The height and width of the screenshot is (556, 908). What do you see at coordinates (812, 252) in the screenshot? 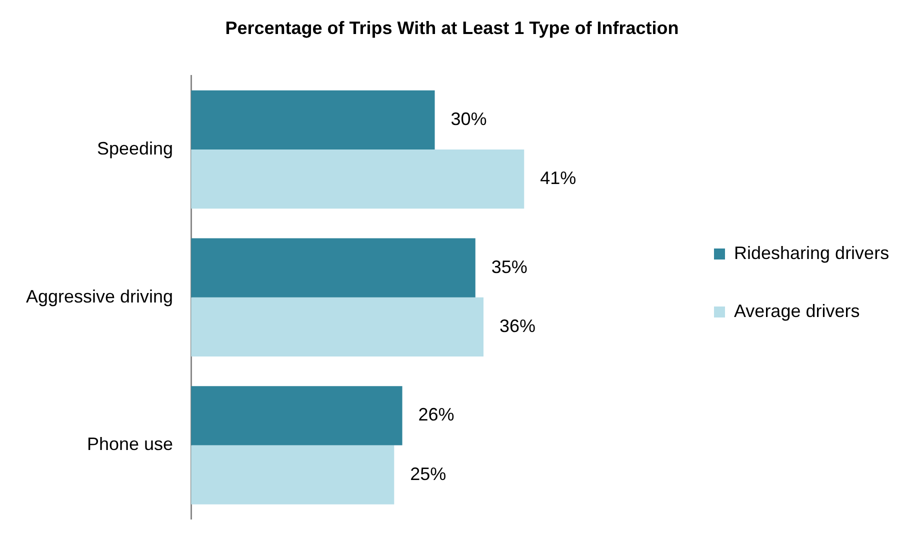
I see `legend-label: Ridesharing drivers` at bounding box center [812, 252].